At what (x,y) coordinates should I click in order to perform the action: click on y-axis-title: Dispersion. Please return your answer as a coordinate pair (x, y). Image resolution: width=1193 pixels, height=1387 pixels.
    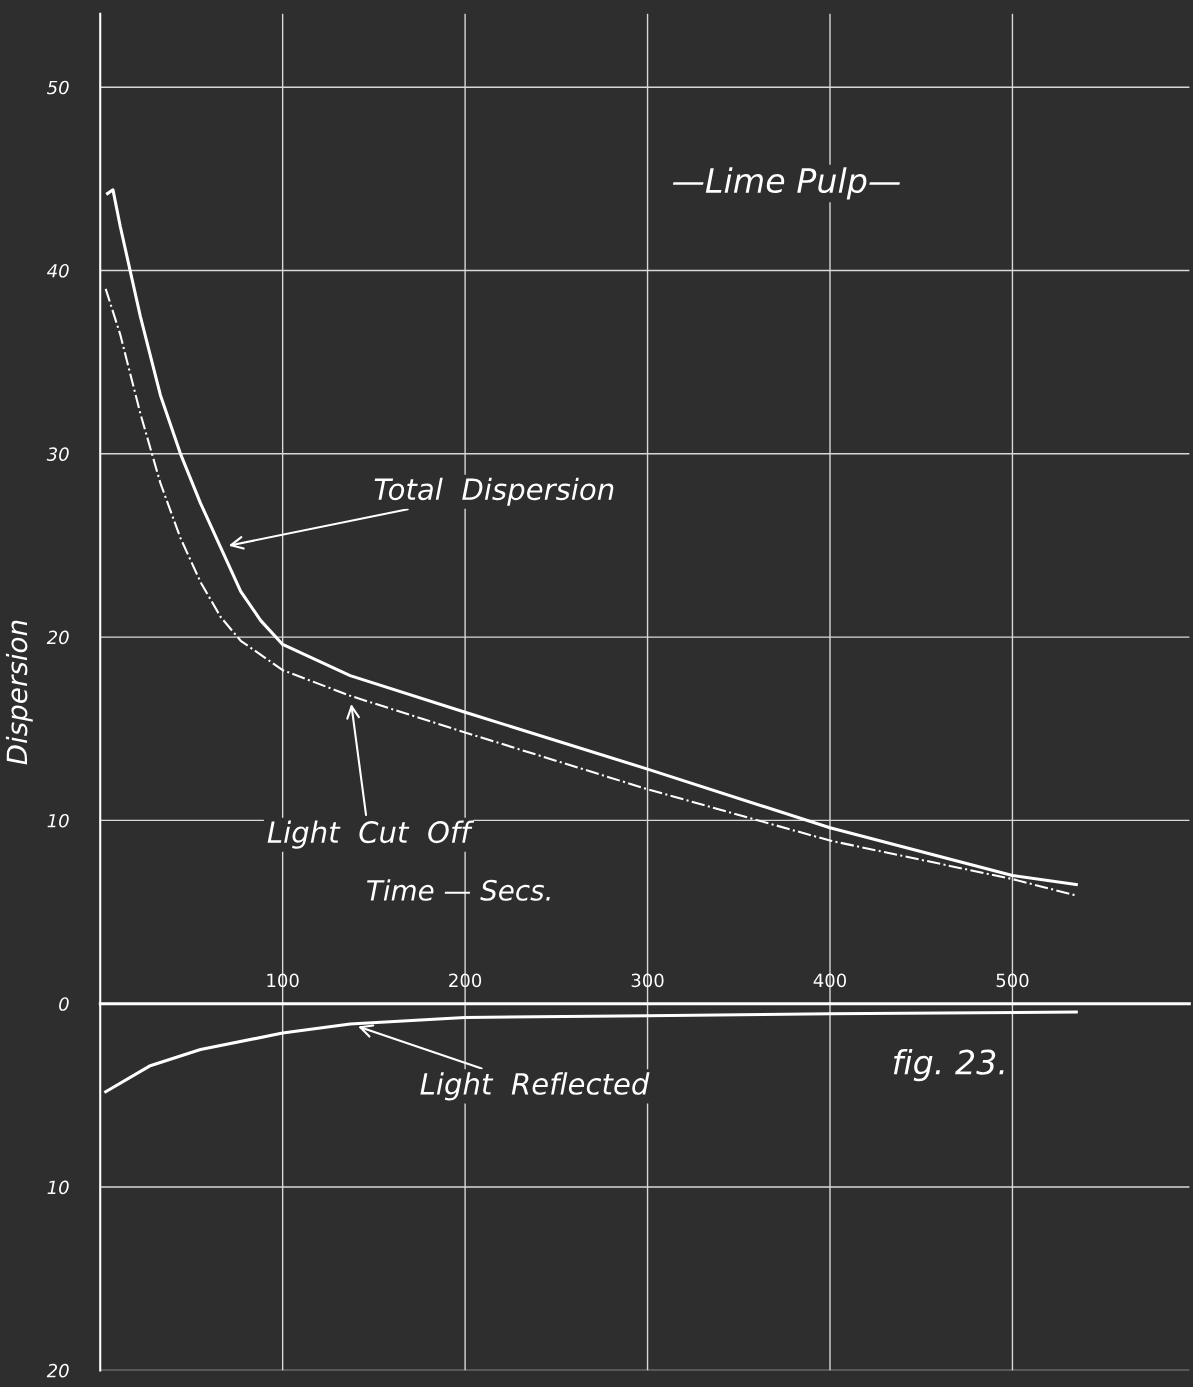
    Looking at the image, I should click on (19, 692).